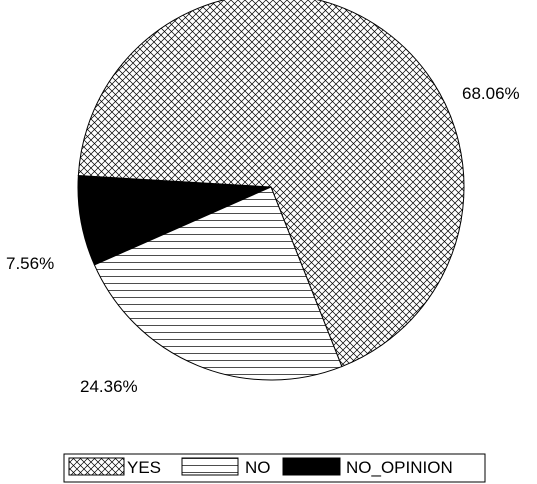 The image size is (537, 484). Describe the element at coordinates (311, 466) in the screenshot. I see `legend-swatch-no-opinion` at that location.